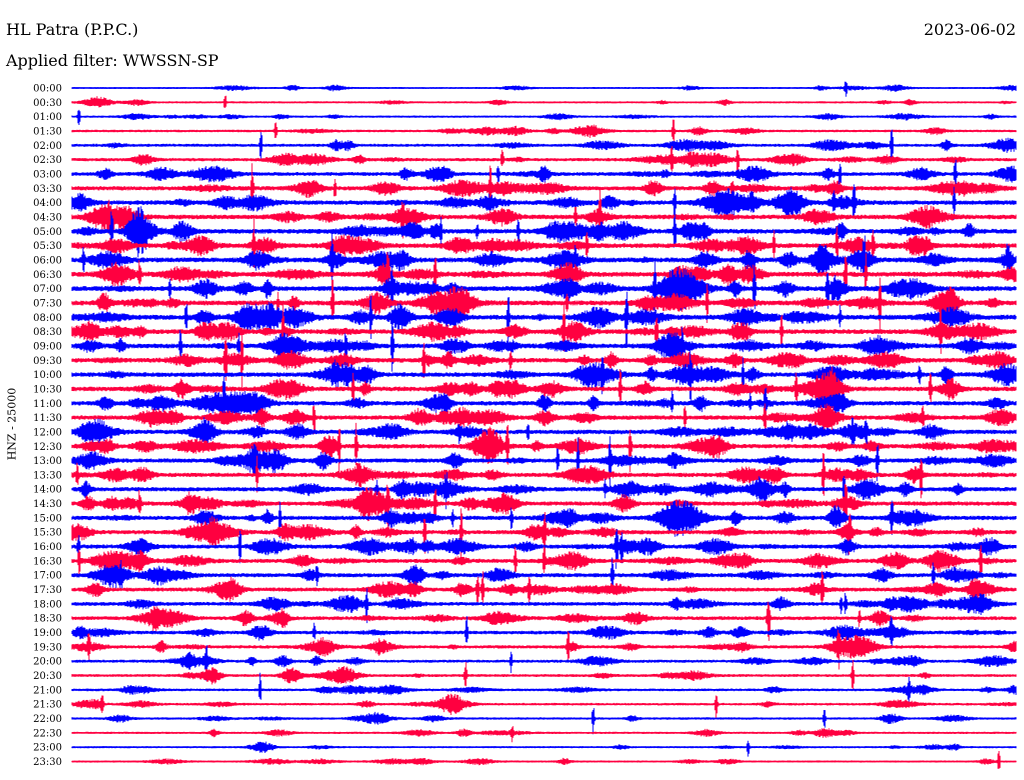 The width and height of the screenshot is (1024, 780). What do you see at coordinates (47, 260) in the screenshot?
I see `row-time-label: 06:00` at bounding box center [47, 260].